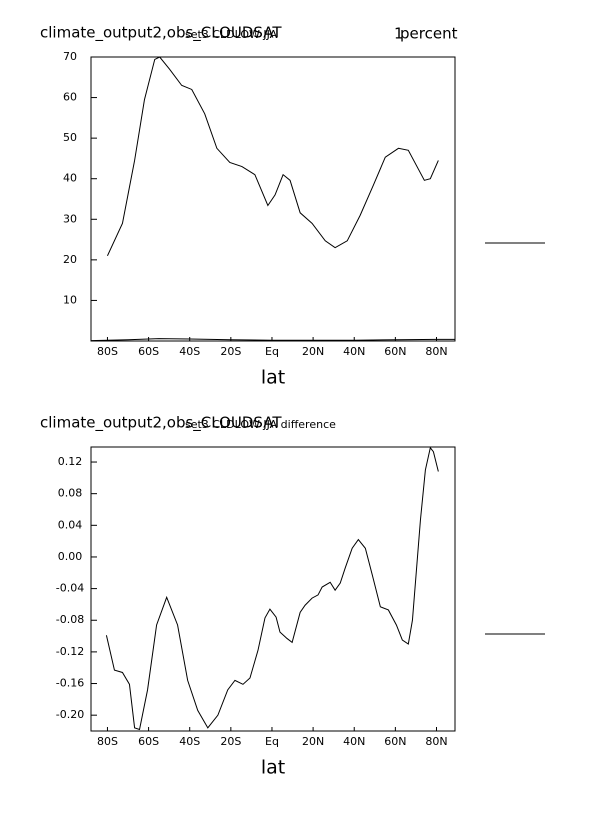 The image size is (606, 814). Describe the element at coordinates (70, 651) in the screenshot. I see `y-tick-label: -0.12` at that location.